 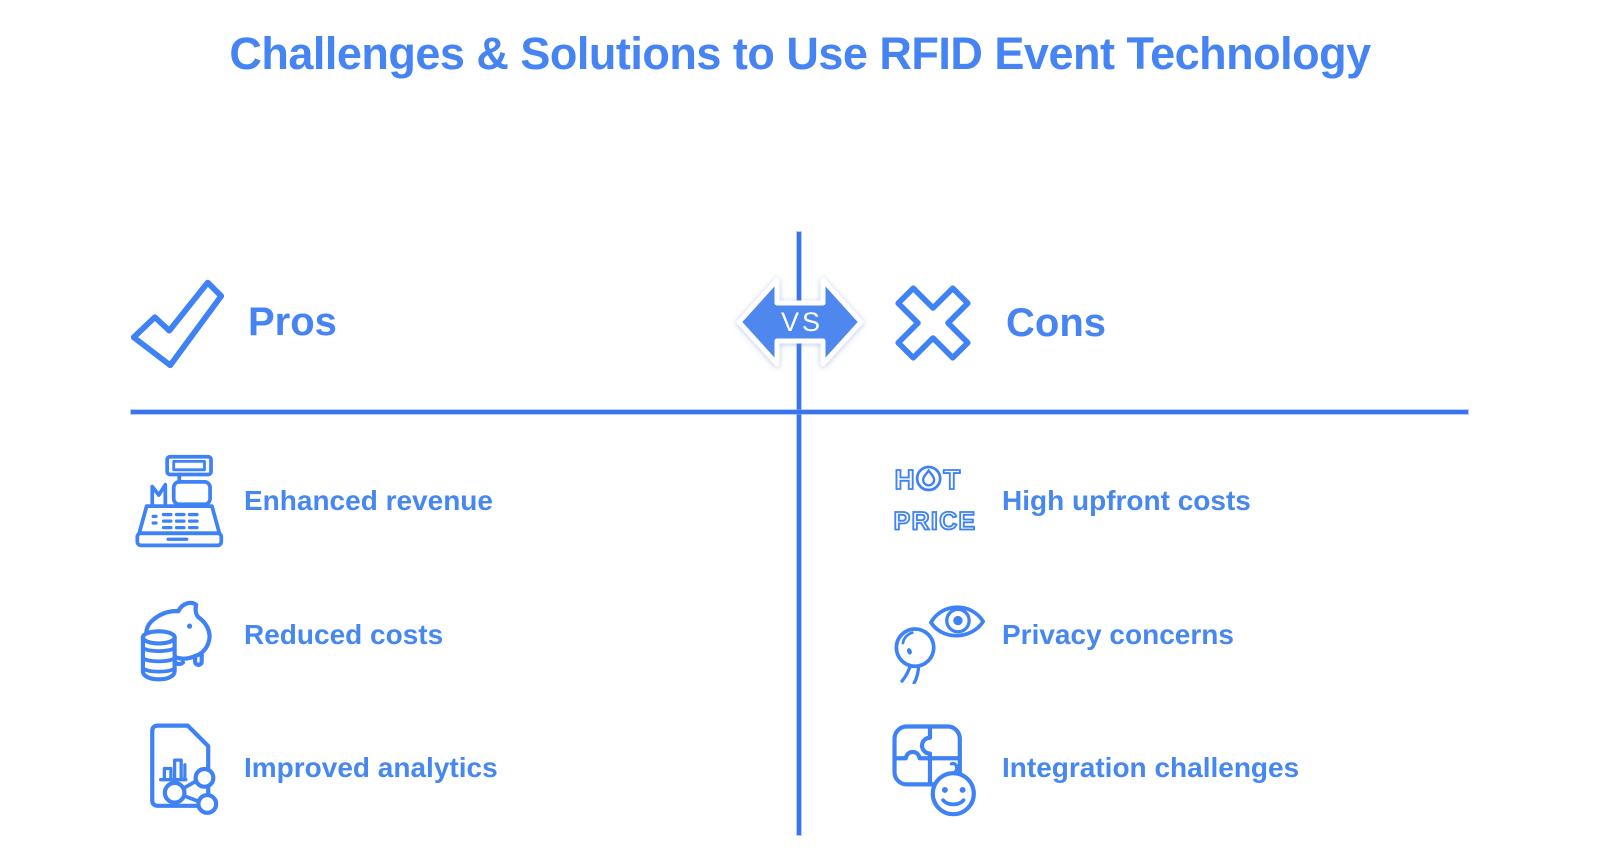 I want to click on cons-item-high-upfront-costs: HOT PRICE High upfront costs, so click(x=1068, y=501).